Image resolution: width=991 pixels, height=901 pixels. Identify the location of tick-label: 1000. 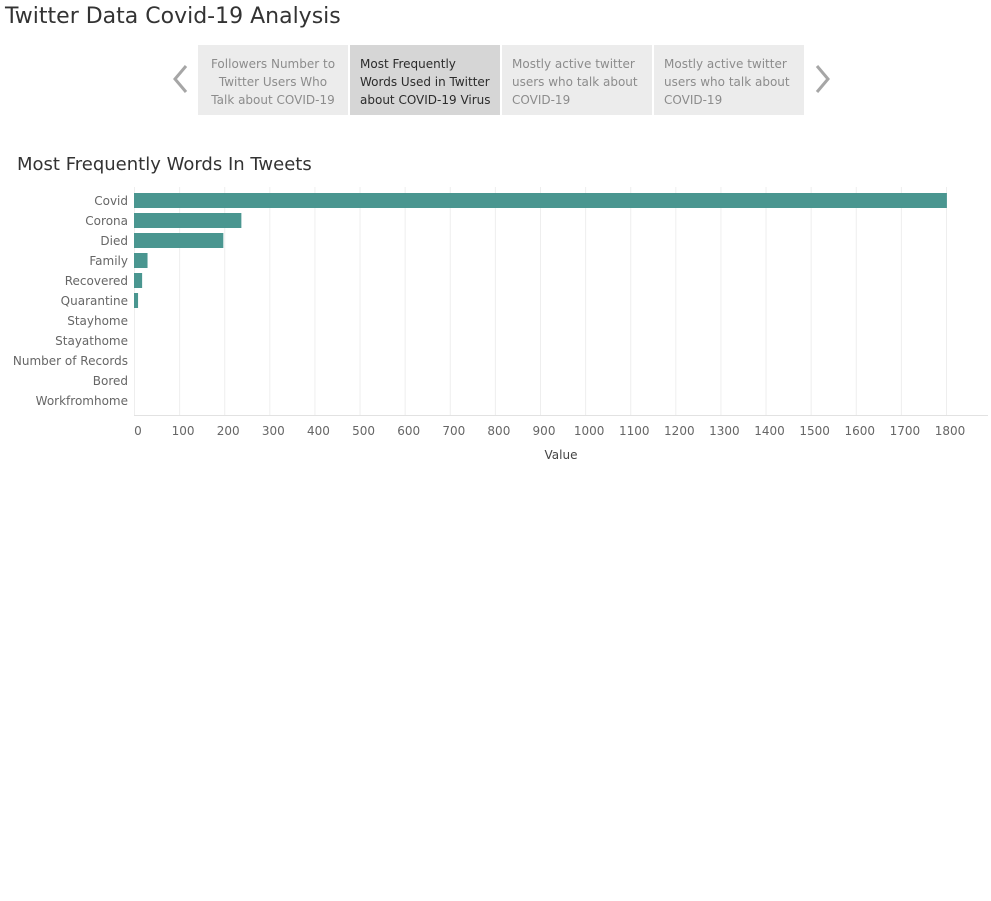
(589, 431).